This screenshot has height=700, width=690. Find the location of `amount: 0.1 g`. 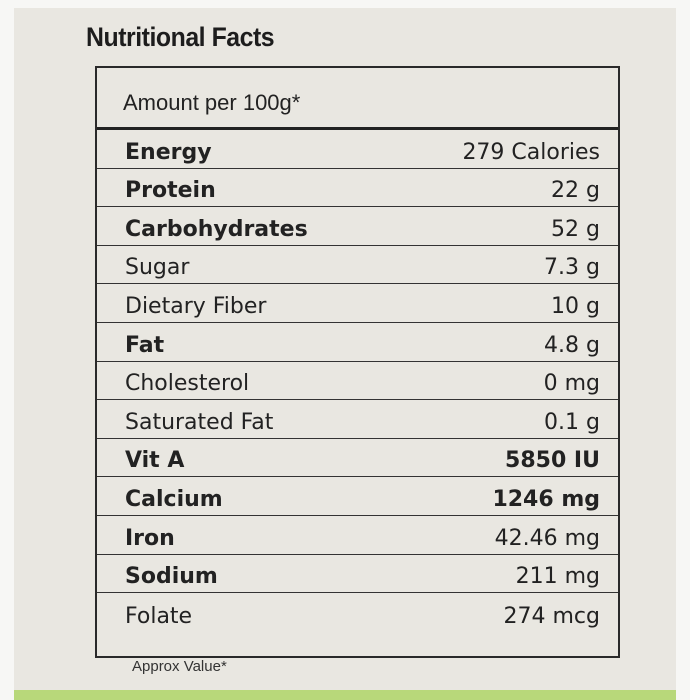

amount: 0.1 g is located at coordinates (572, 422).